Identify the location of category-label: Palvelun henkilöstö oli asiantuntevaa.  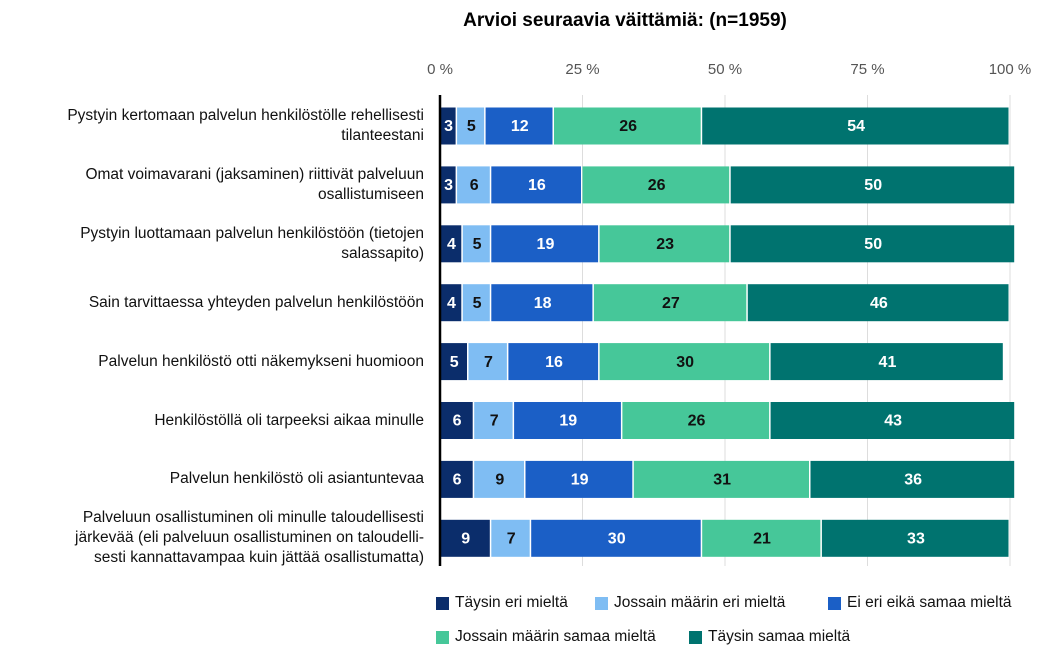
(296, 479).